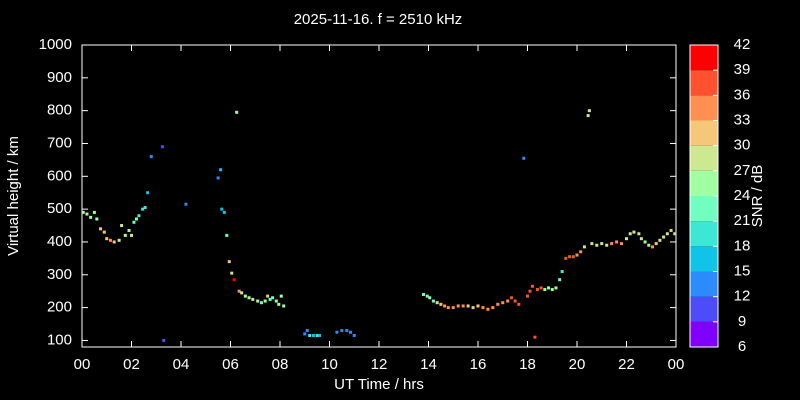  I want to click on colorbar-tick-label: 12, so click(742, 296).